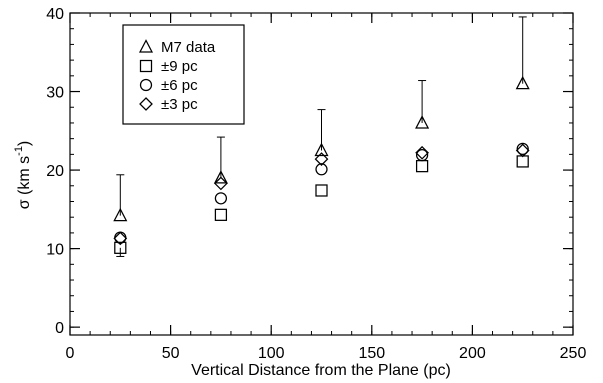  What do you see at coordinates (146, 46) in the screenshot?
I see `legend-triangle-icon` at bounding box center [146, 46].